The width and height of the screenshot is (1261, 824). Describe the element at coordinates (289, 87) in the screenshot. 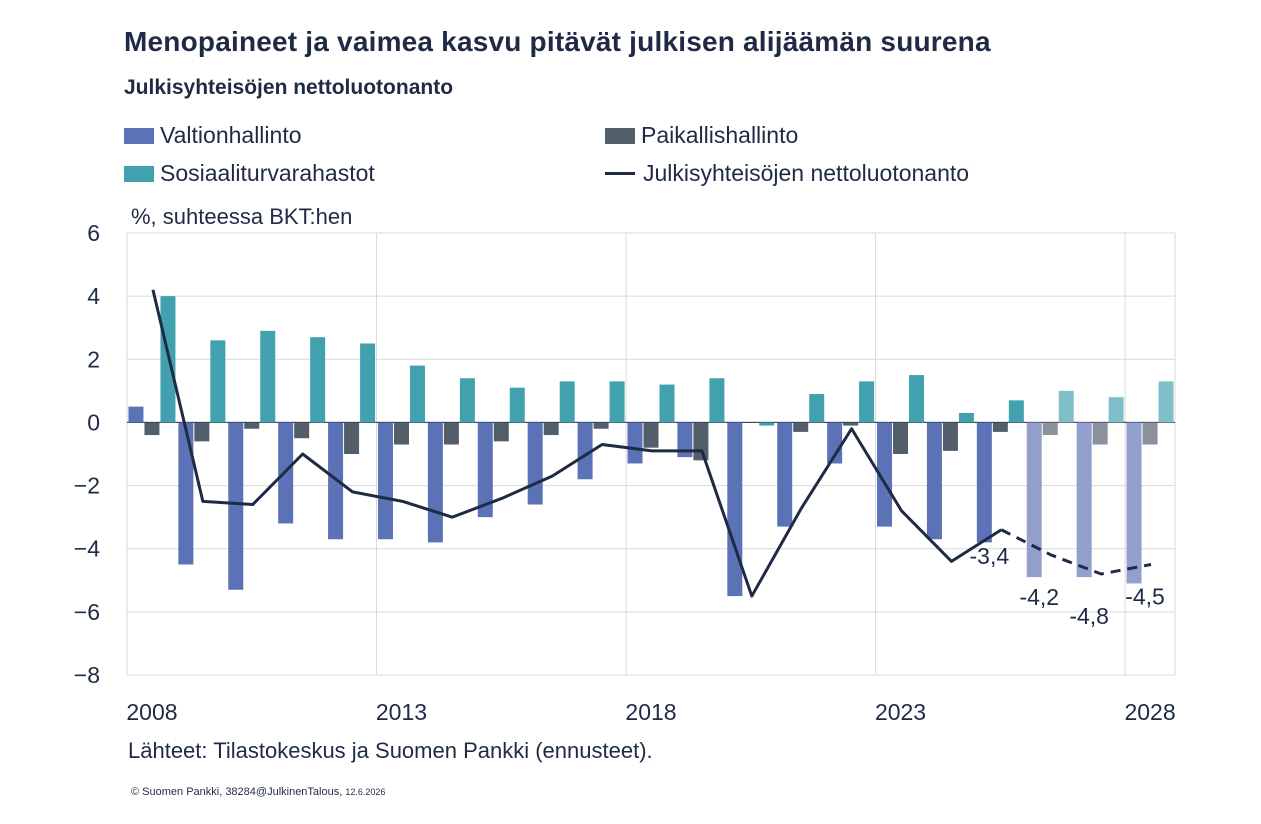

I see `chart-subtitle: Julkisyhteisöjen nettoluotonanto` at that location.